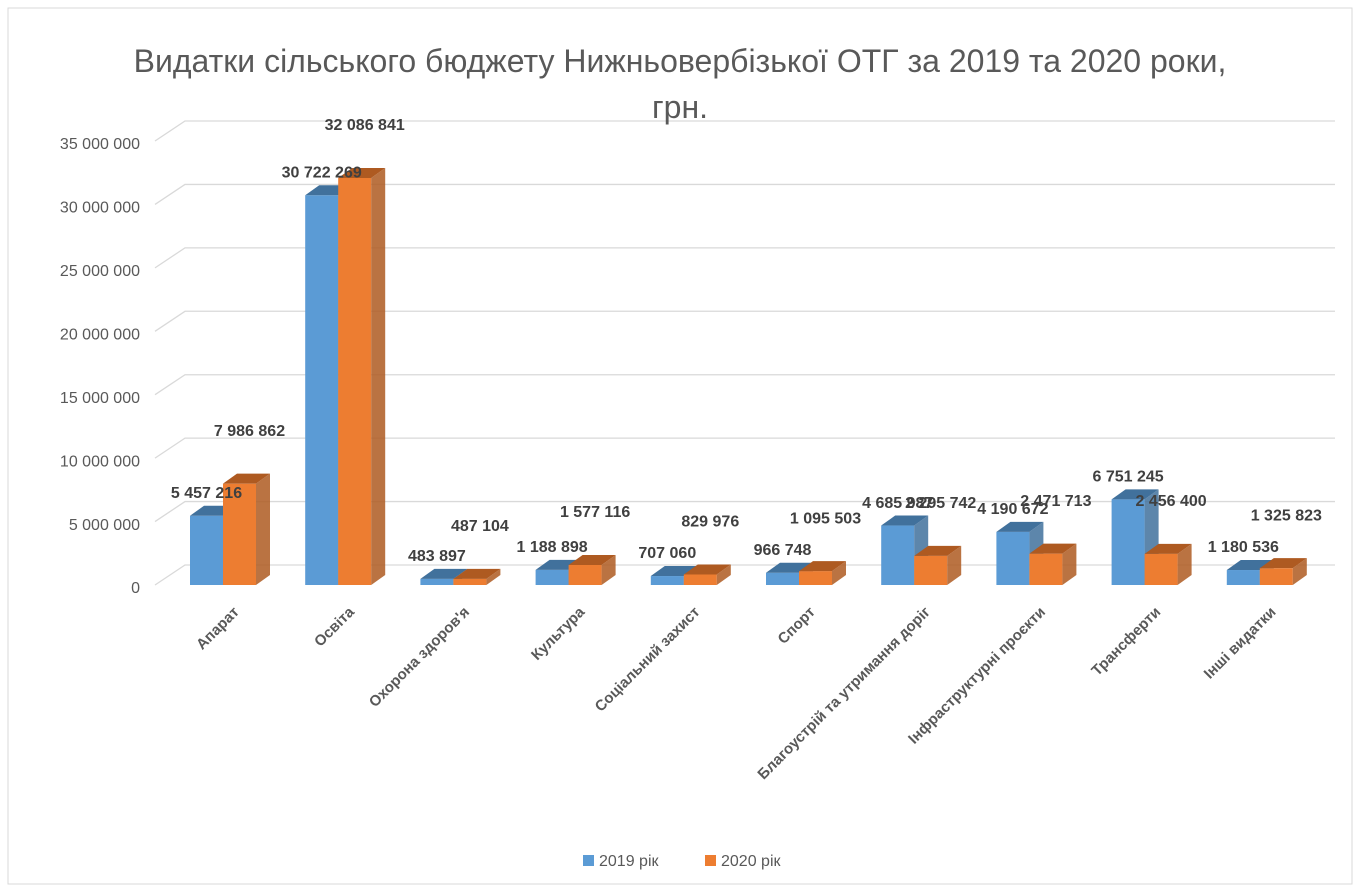  Describe the element at coordinates (100, 208) in the screenshot. I see `y-tick-label: 30 000 000` at that location.